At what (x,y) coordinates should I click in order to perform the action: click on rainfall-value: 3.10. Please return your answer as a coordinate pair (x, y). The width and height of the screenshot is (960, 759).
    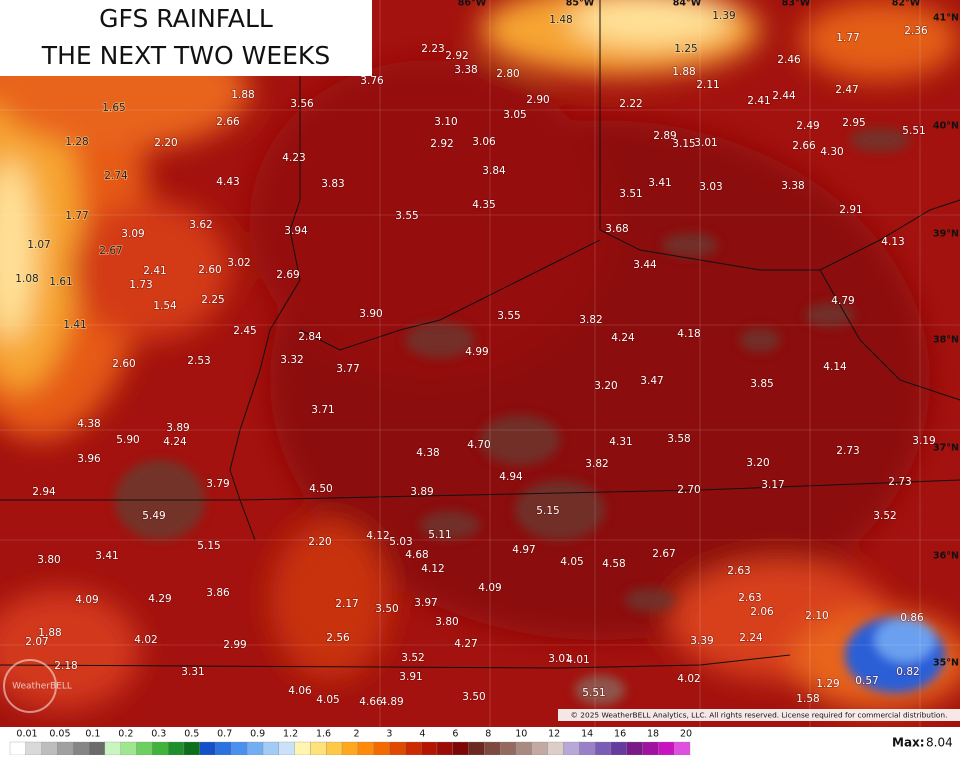
    Looking at the image, I should click on (445, 122).